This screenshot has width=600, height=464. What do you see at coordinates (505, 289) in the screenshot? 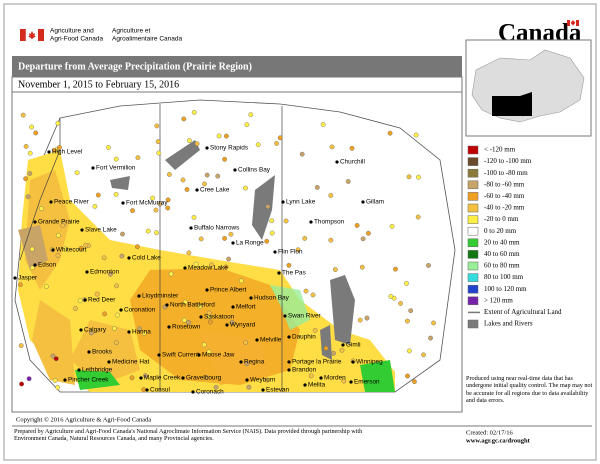
I see `legend-label: 100 to 120 mm` at bounding box center [505, 289].